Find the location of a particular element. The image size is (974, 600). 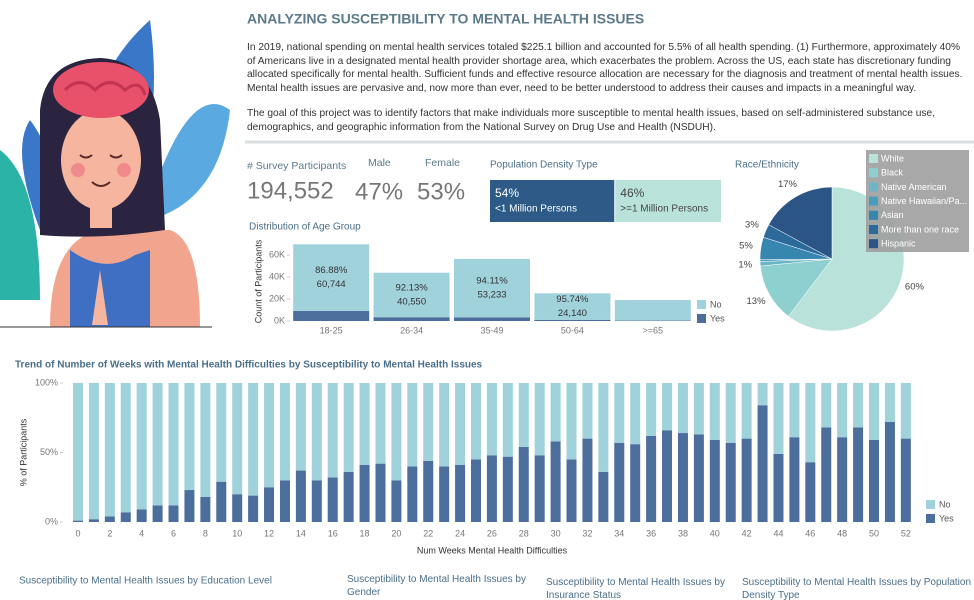

pie-slice is located at coordinates (796, 287).